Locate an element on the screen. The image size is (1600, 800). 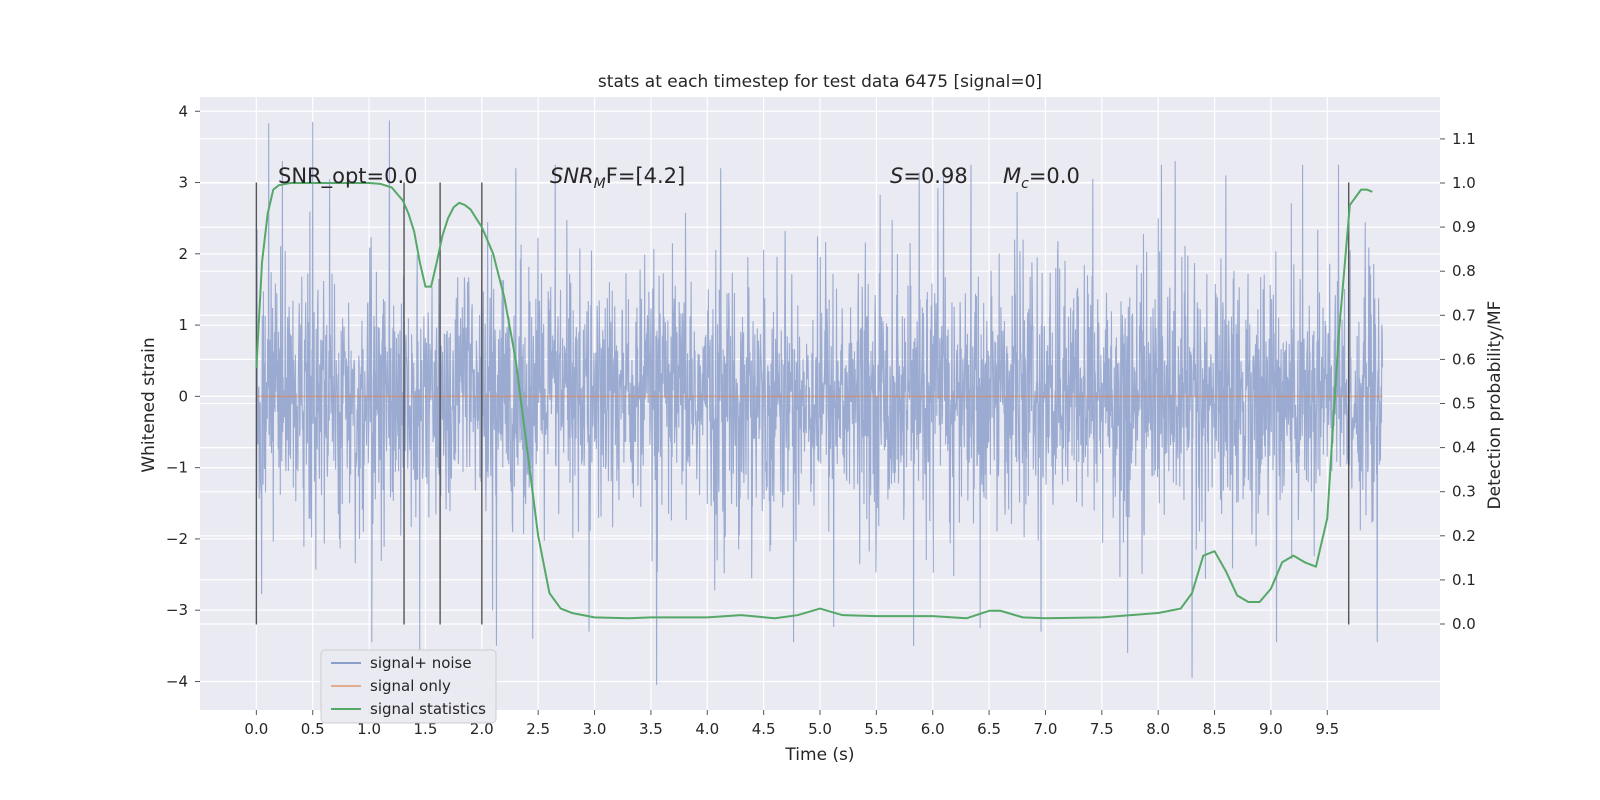
y2-tick-label: 0.9 is located at coordinates (1464, 227).